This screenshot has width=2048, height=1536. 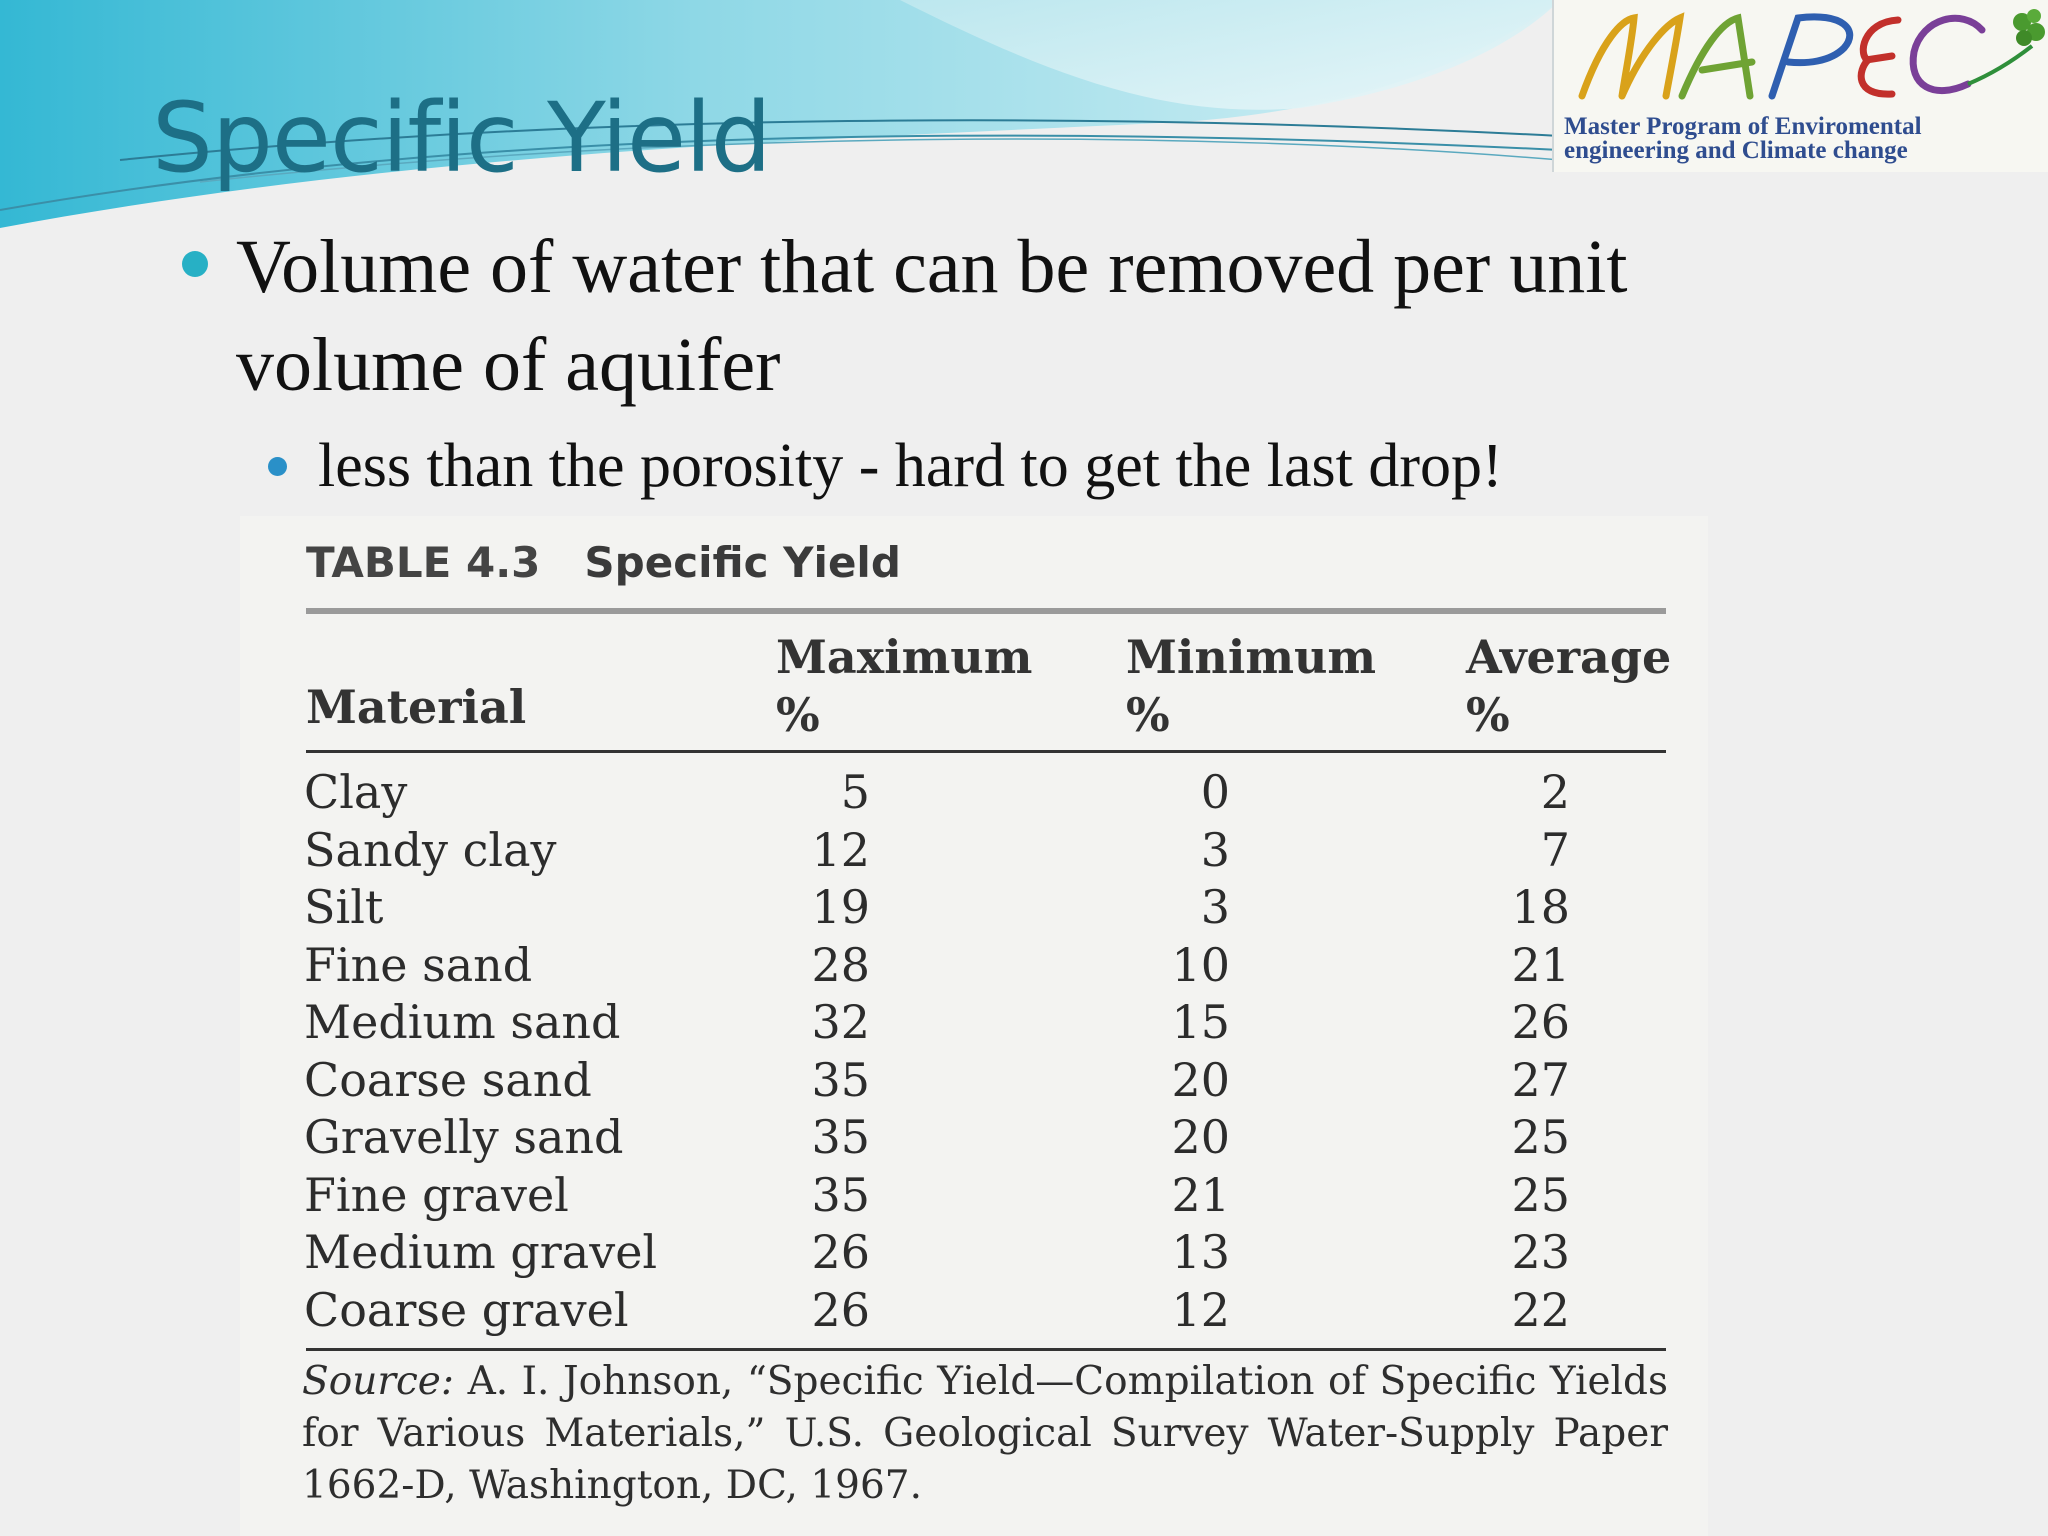 I want to click on table-row: Silt 19 3 18, so click(x=974, y=908).